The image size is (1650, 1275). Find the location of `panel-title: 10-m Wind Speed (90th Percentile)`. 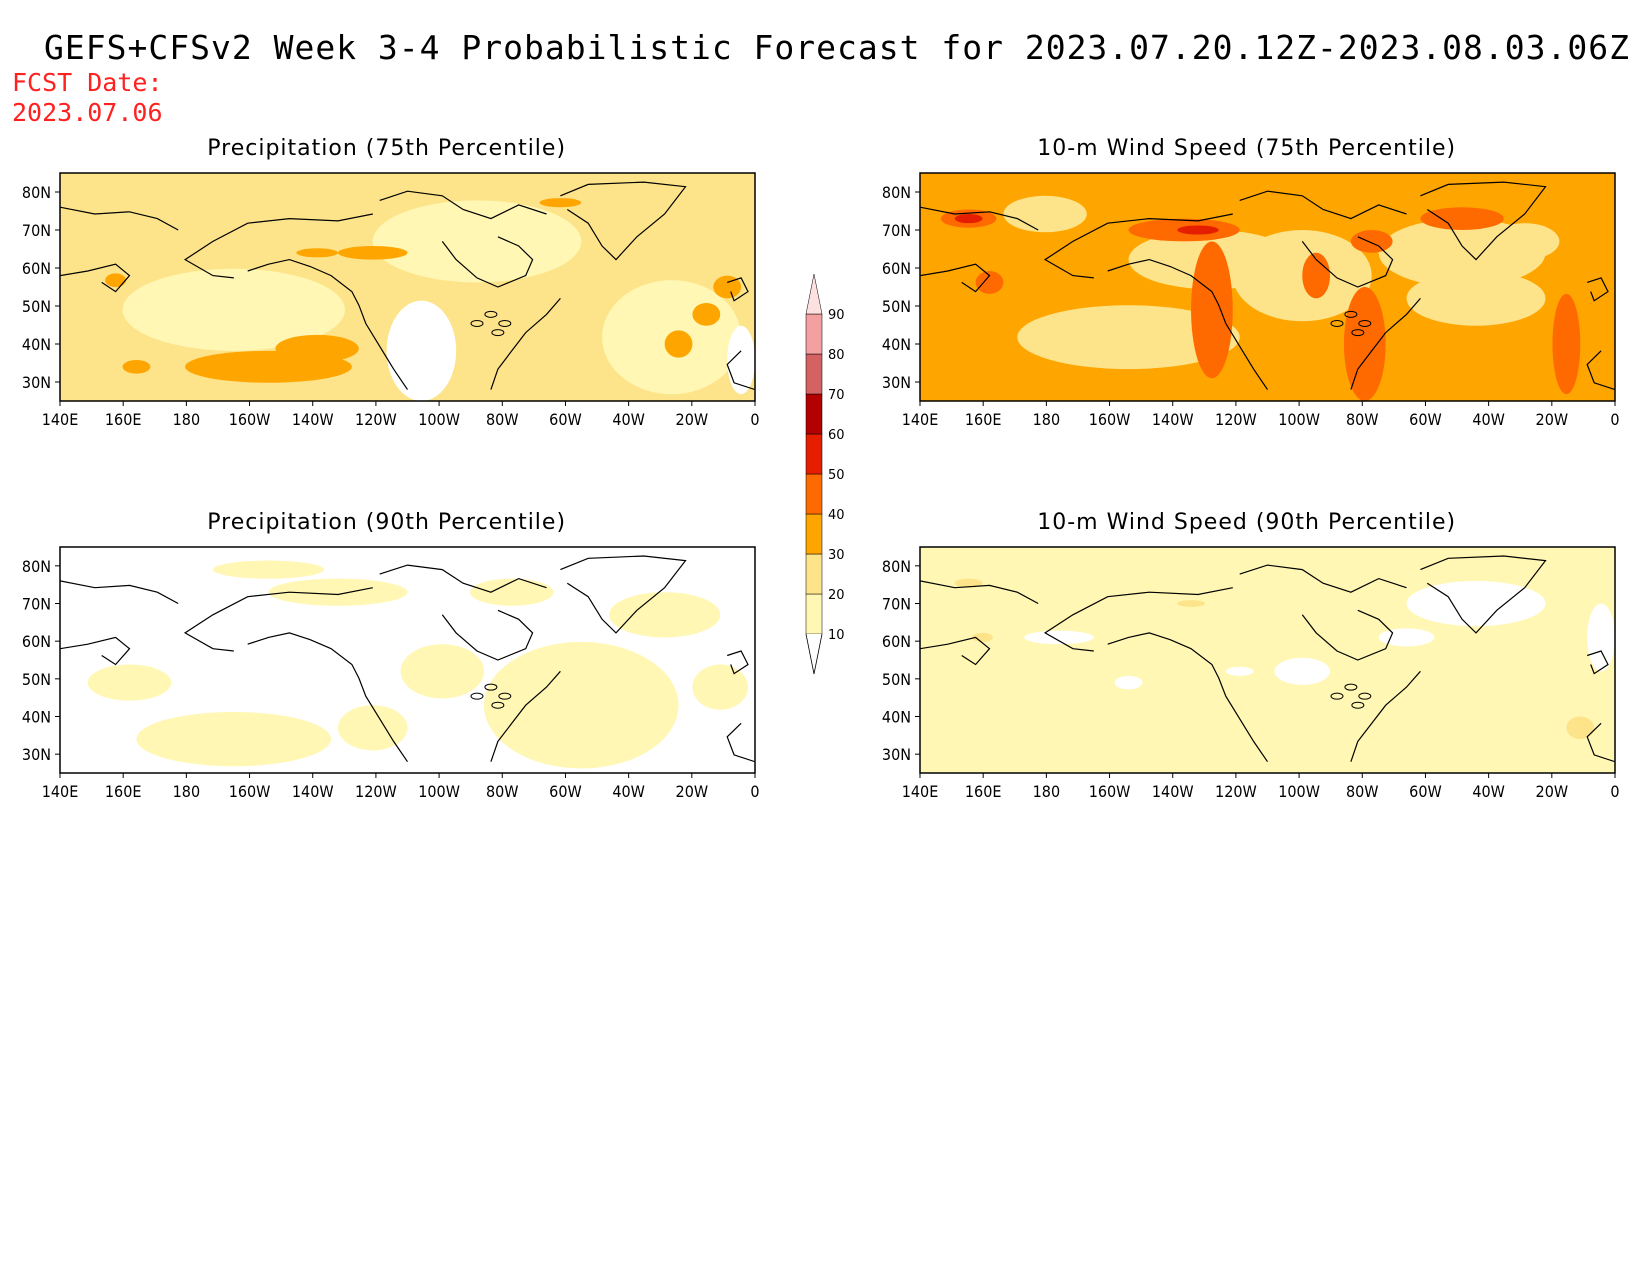

panel-title: 10-m Wind Speed (90th Percentile) is located at coordinates (1246, 522).